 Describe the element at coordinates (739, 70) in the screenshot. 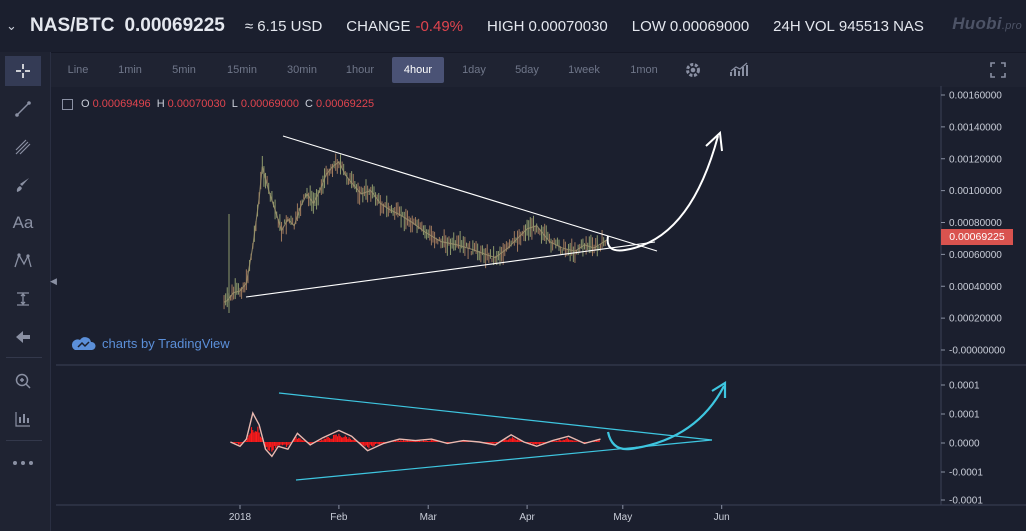

I see `indicators-chart-icon` at that location.